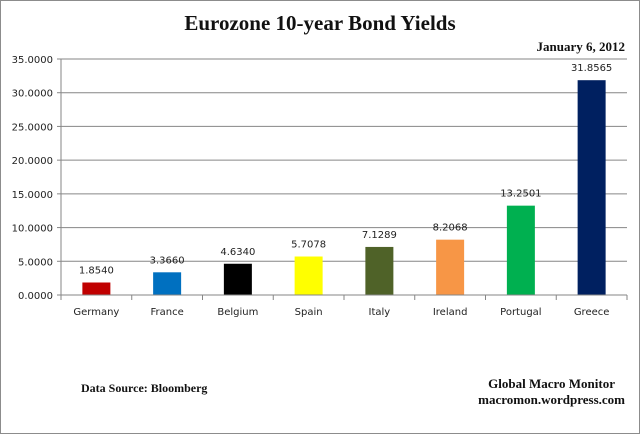  Describe the element at coordinates (380, 312) in the screenshot. I see `x-tick-label: Italy` at that location.